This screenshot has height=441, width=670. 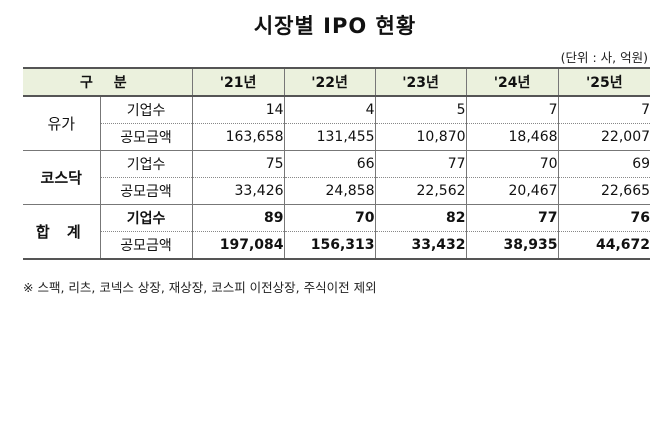 What do you see at coordinates (512, 245) in the screenshot?
I see `table-cell: 38,935` at bounding box center [512, 245].